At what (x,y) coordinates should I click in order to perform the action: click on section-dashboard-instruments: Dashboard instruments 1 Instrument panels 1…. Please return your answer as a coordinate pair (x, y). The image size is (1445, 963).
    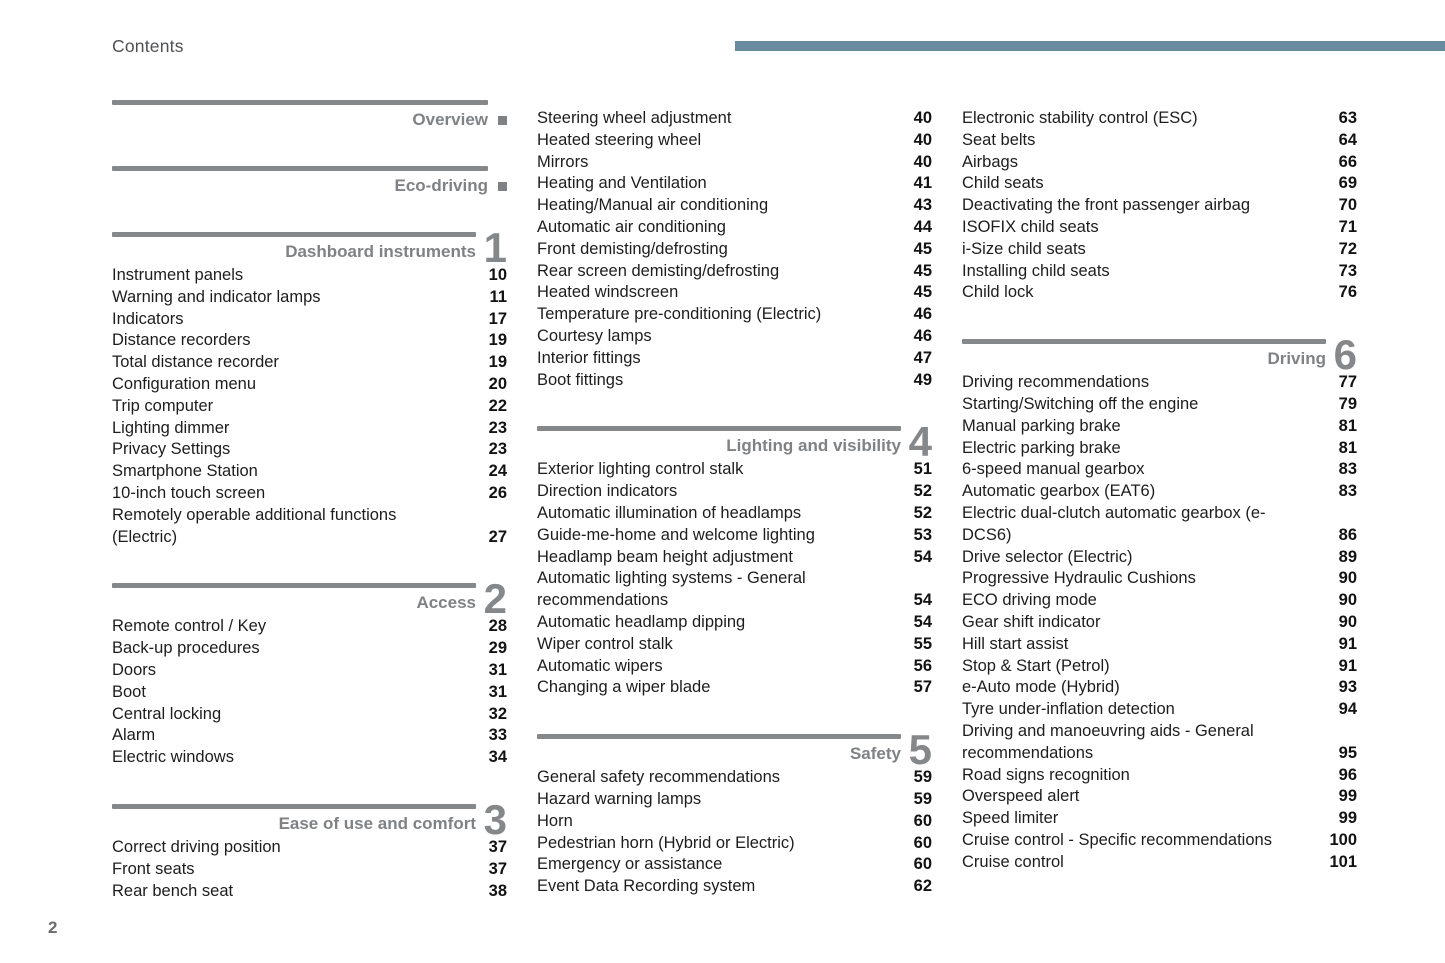
    Looking at the image, I should click on (309, 387).